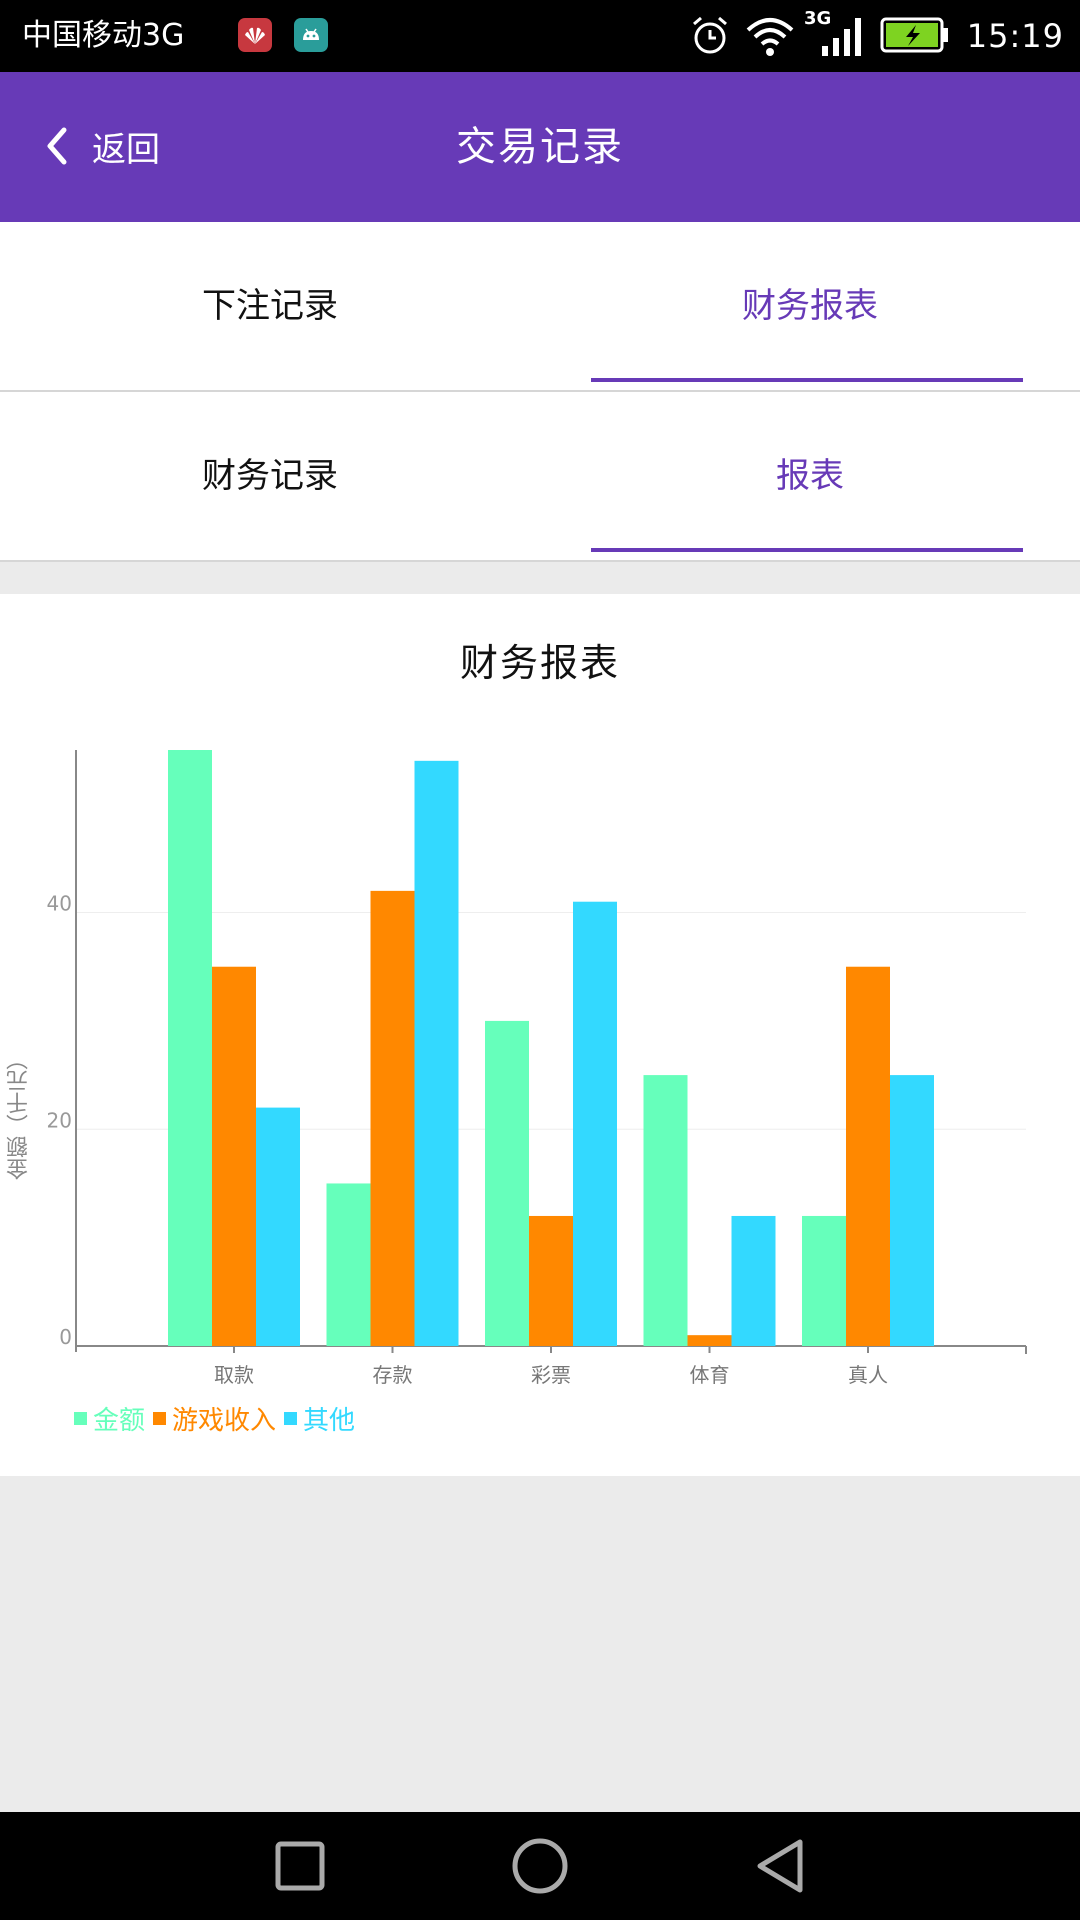 This screenshot has height=1920, width=1080. I want to click on navigation-bar, so click(540, 1866).